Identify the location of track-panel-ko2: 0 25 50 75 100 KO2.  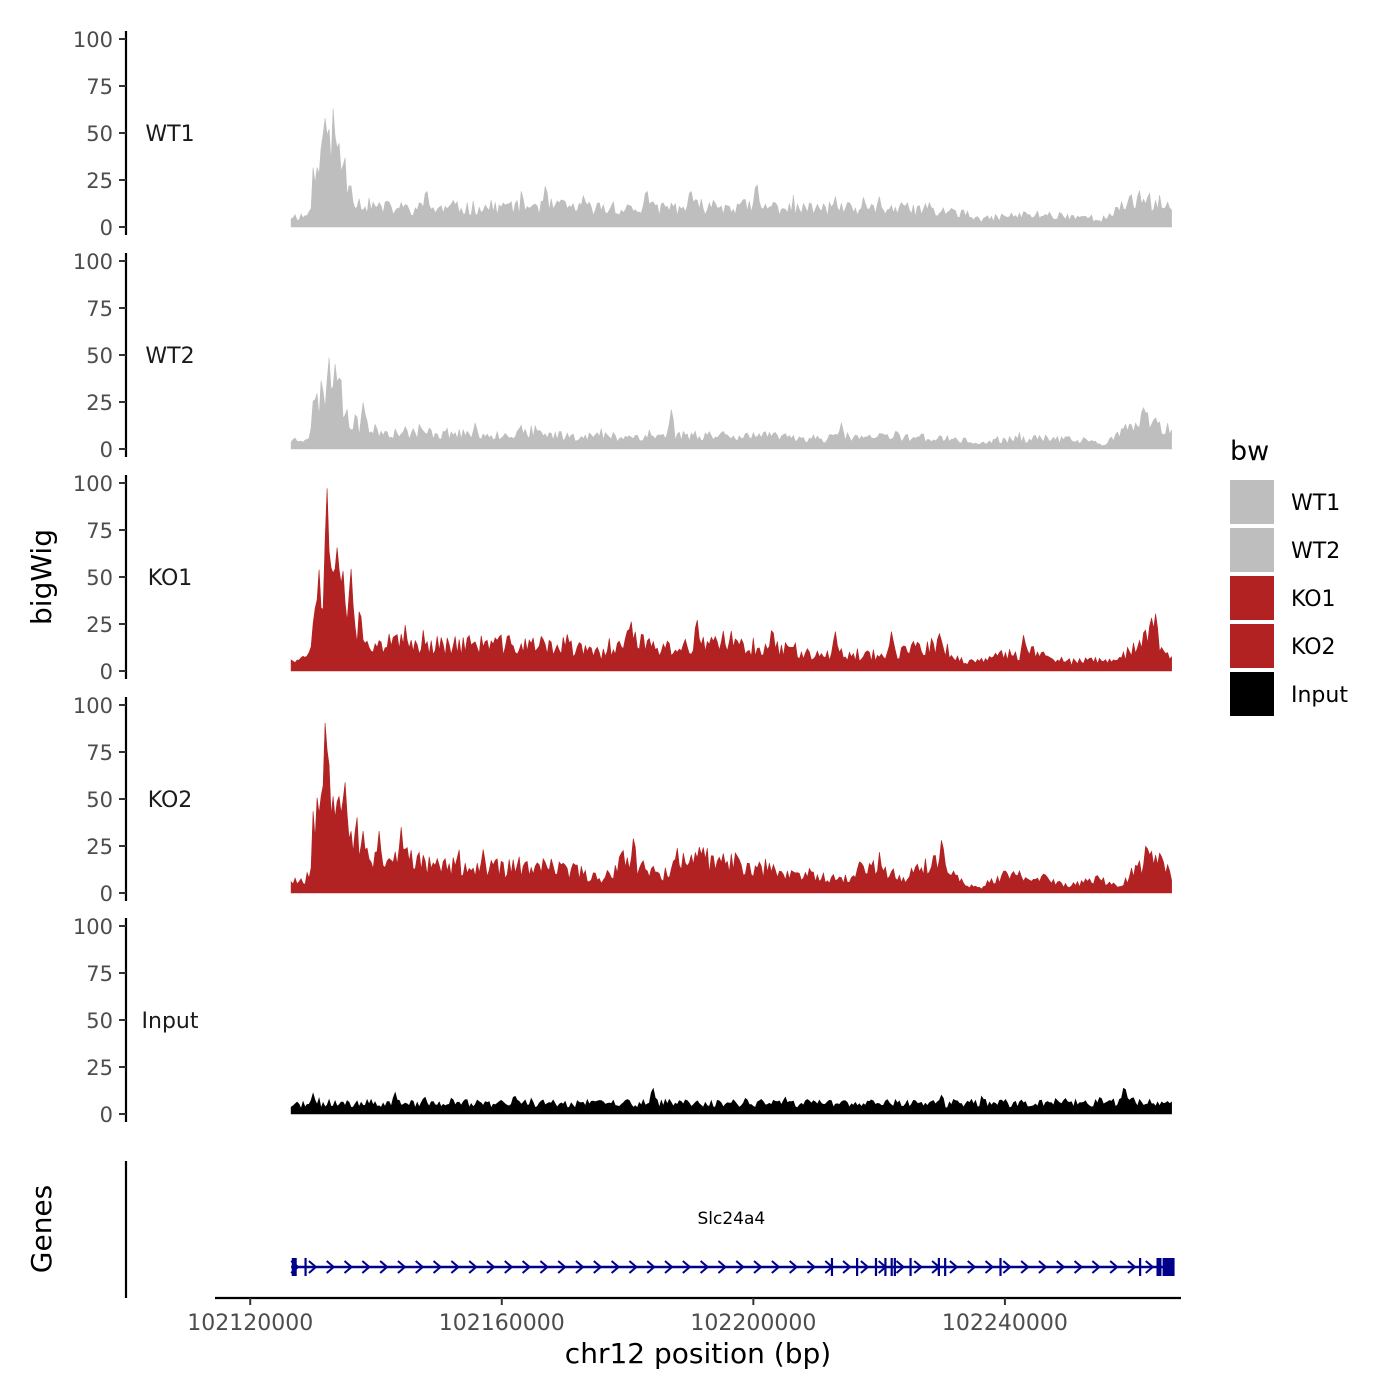
(622, 800).